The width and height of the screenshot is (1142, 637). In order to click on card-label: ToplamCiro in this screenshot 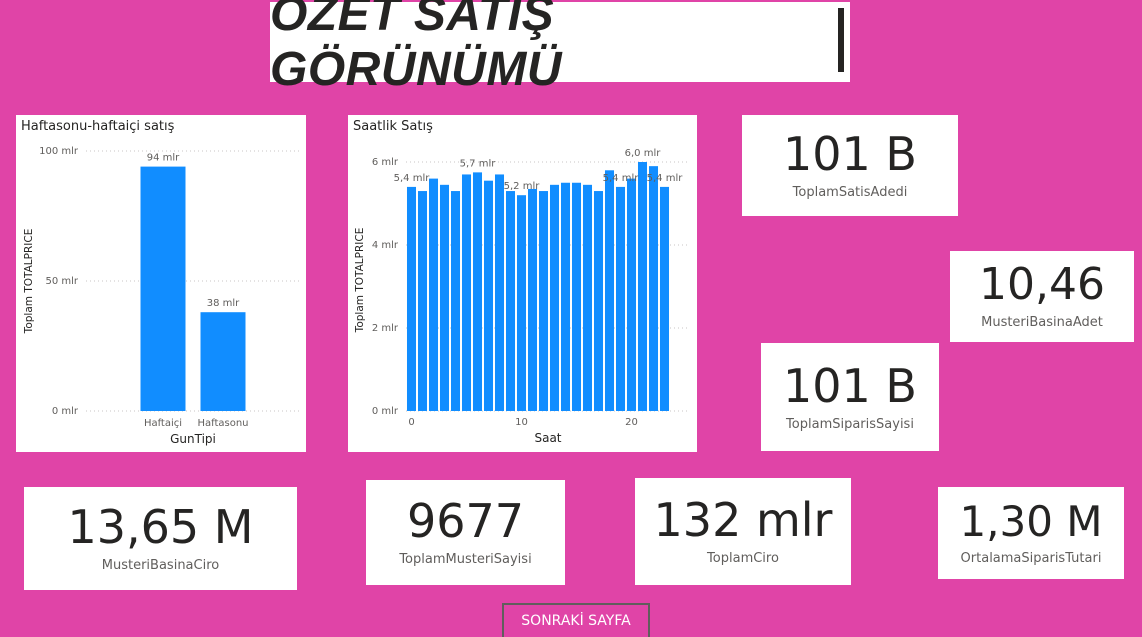, I will do `click(743, 558)`.